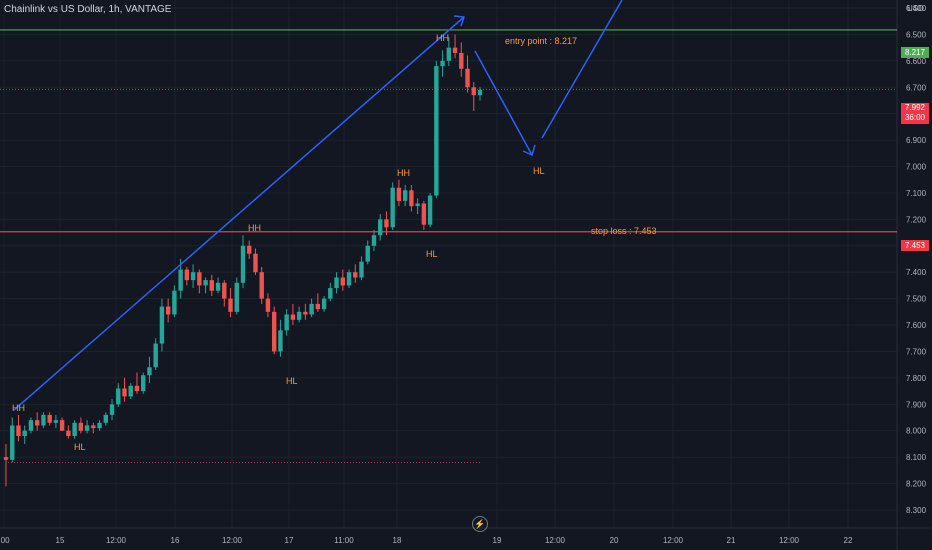  Describe the element at coordinates (18, 408) in the screenshot. I see `hh-label-1: HH` at that location.